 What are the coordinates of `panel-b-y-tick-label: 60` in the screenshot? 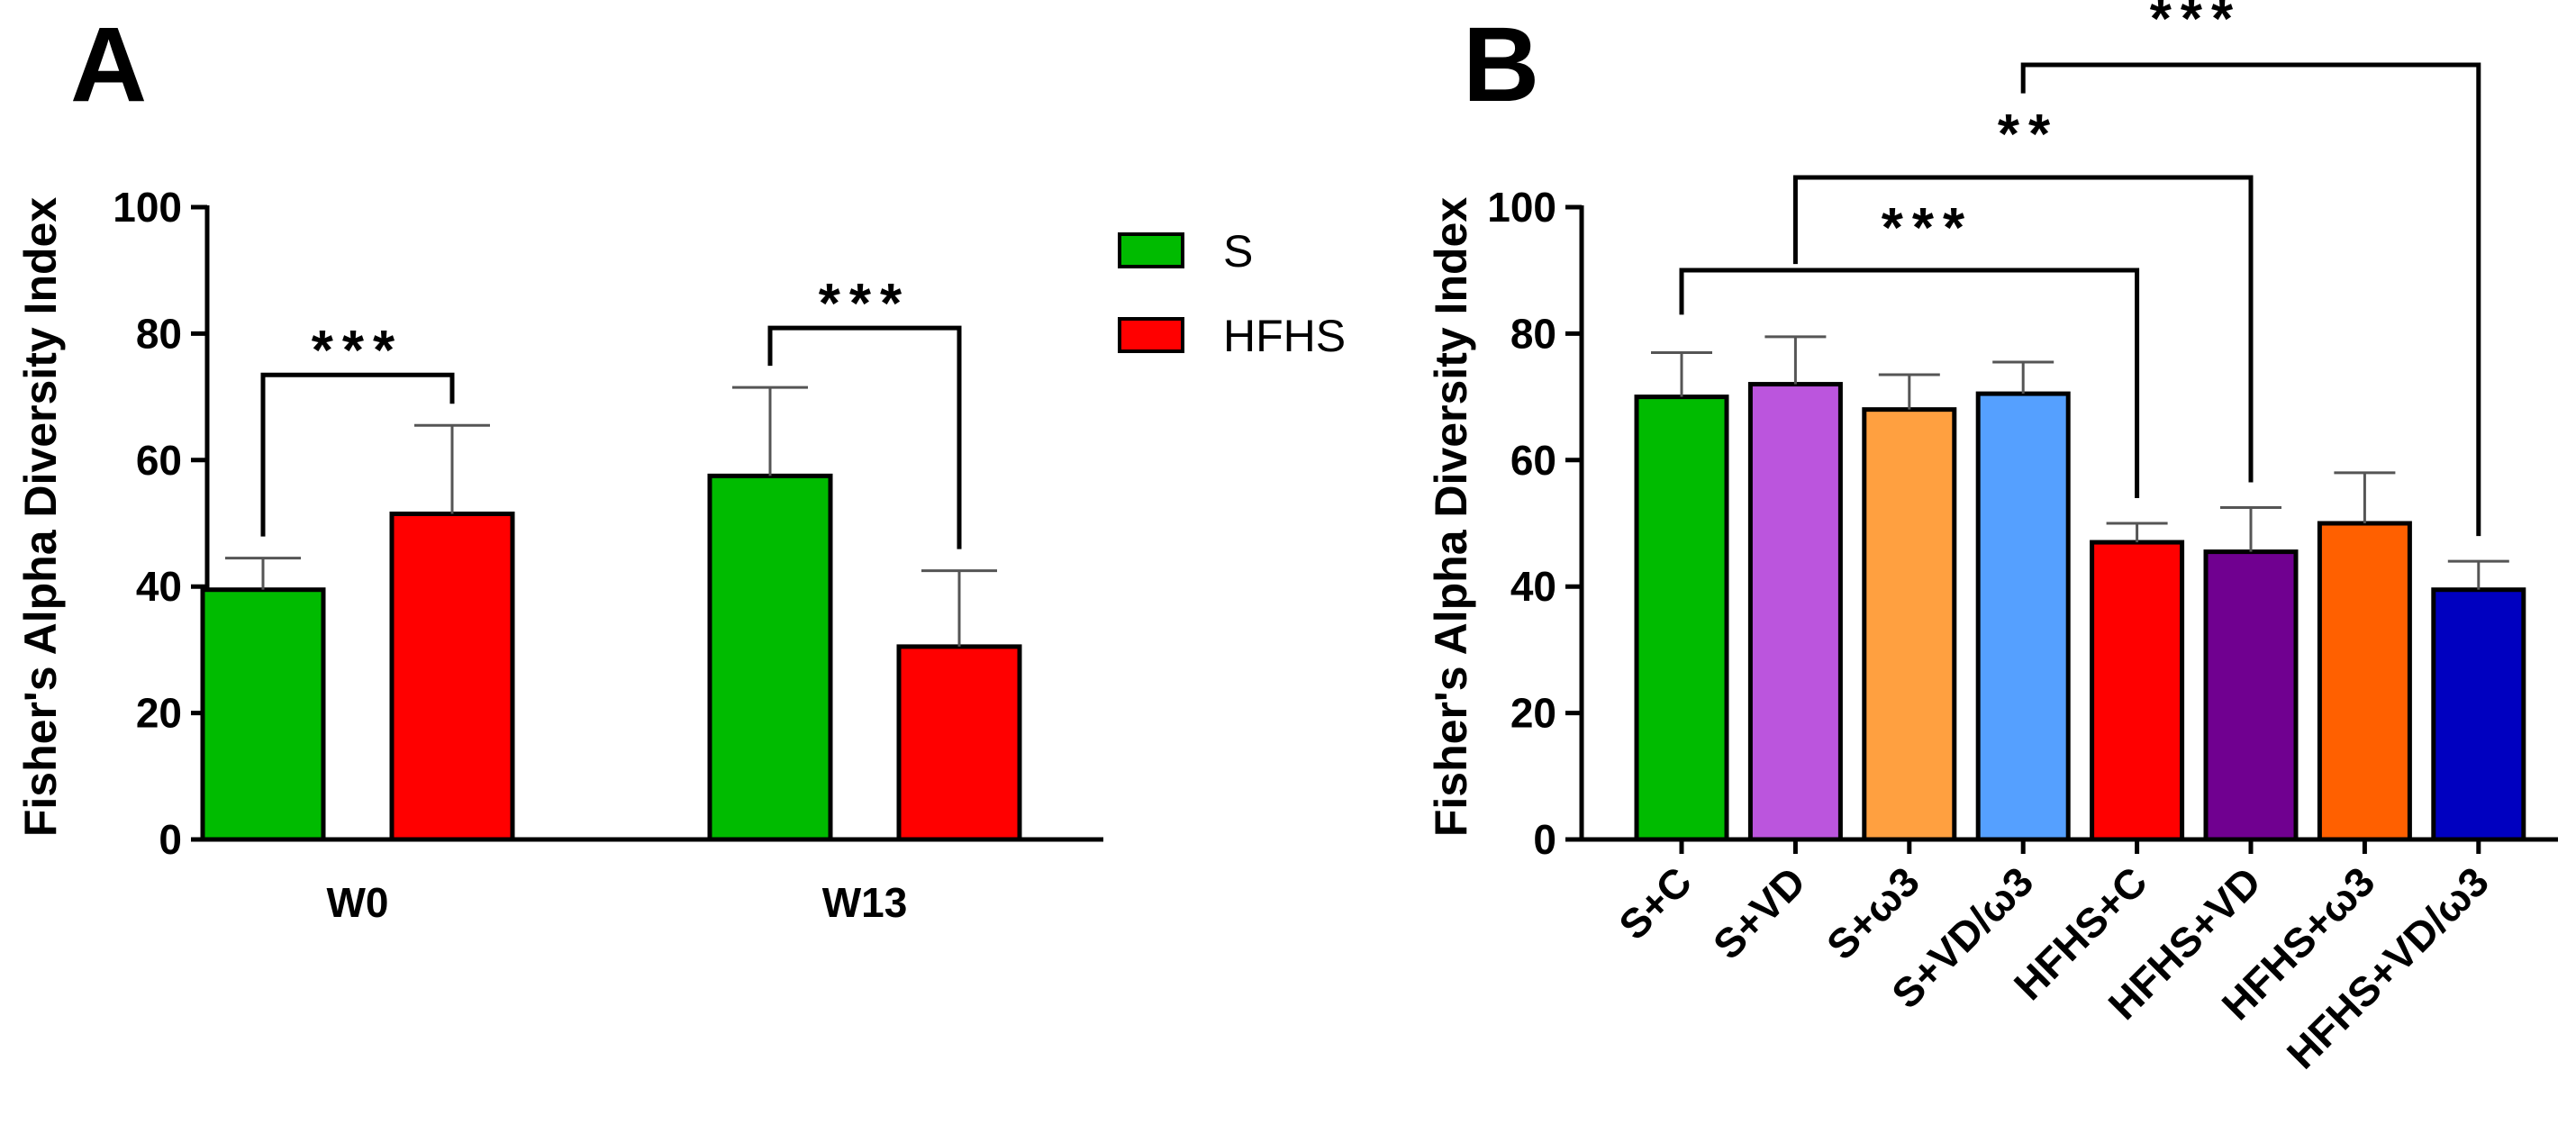 It's located at (1533, 460).